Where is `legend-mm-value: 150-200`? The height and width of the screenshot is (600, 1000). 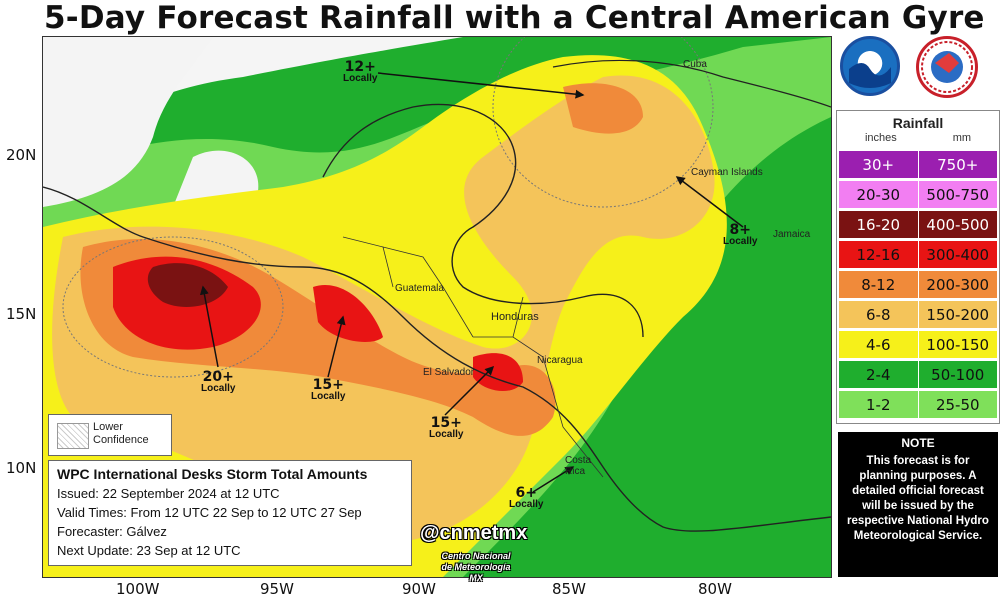 legend-mm-value: 150-200 is located at coordinates (958, 314).